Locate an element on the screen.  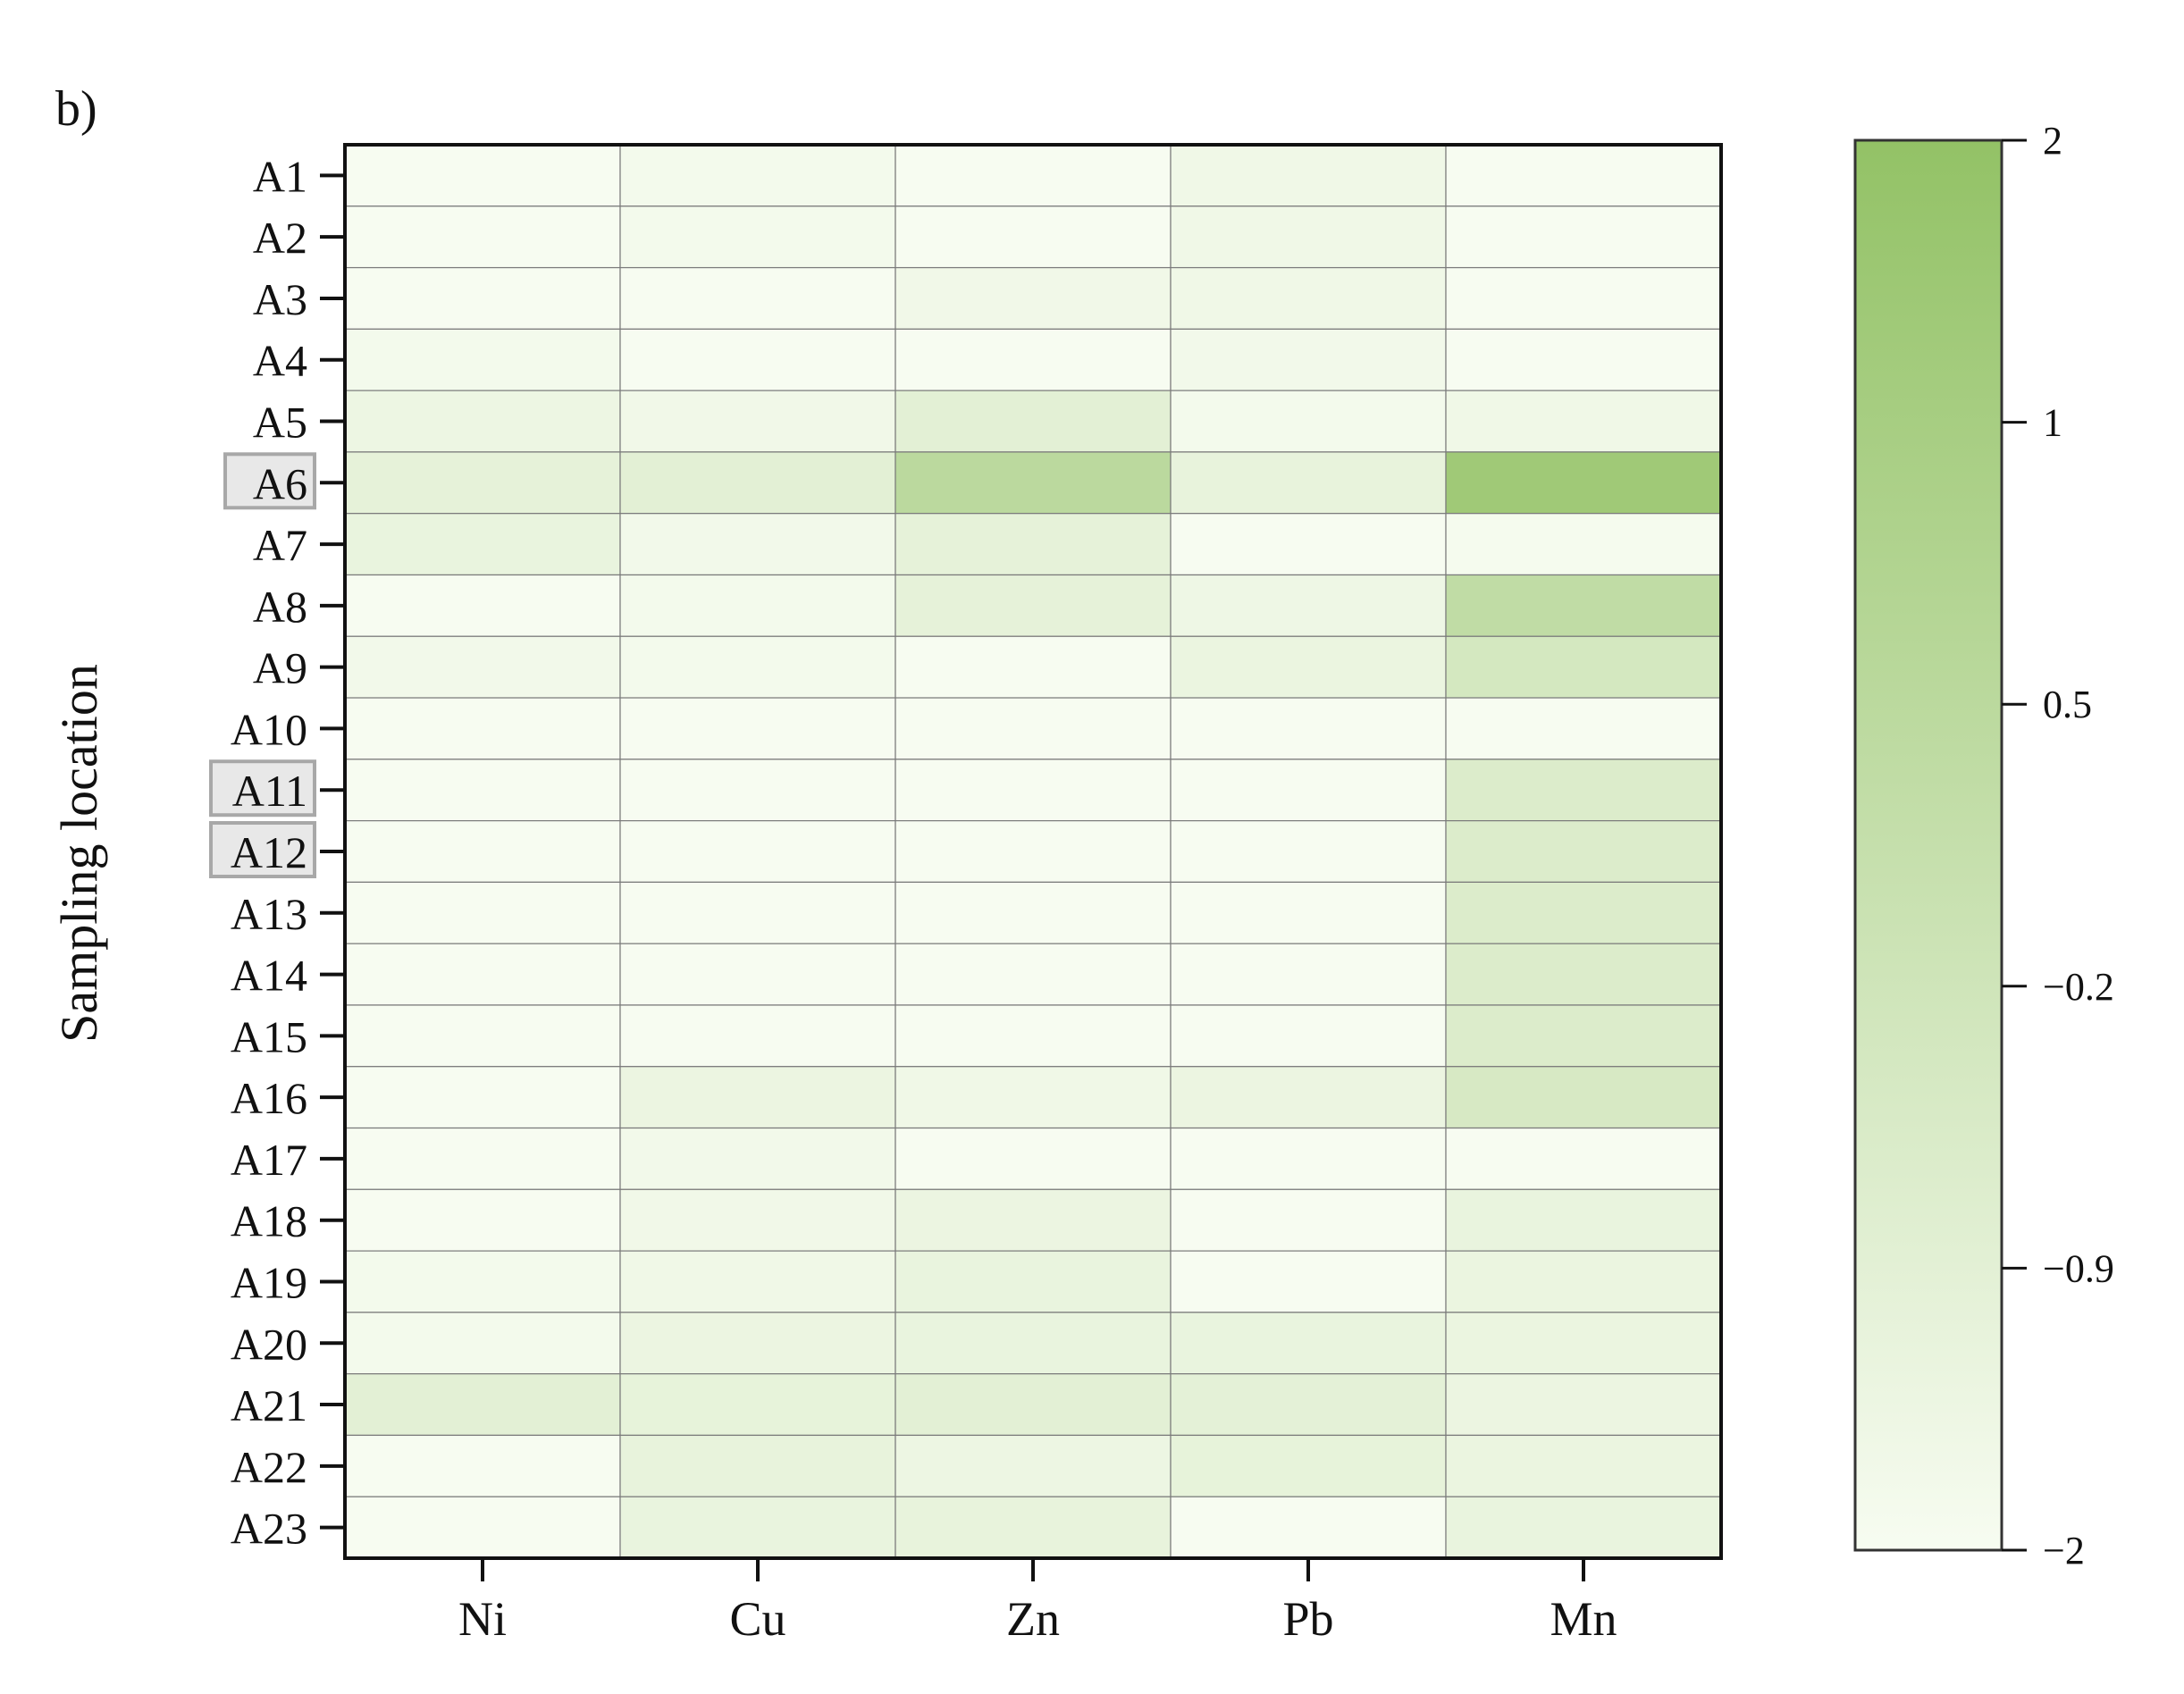
cell-a18-mn is located at coordinates (1583, 1220).